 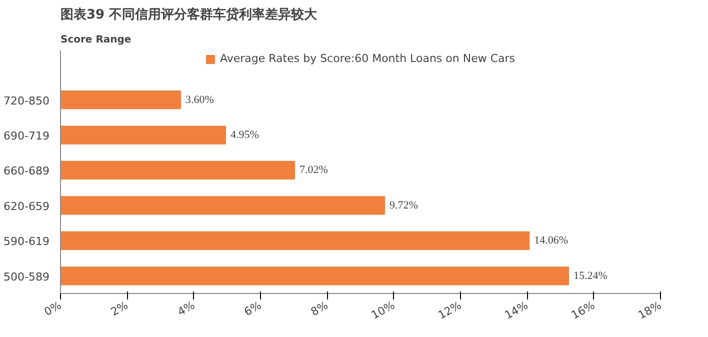 What do you see at coordinates (27, 241) in the screenshot?
I see `y-tick-label: 590-619` at bounding box center [27, 241].